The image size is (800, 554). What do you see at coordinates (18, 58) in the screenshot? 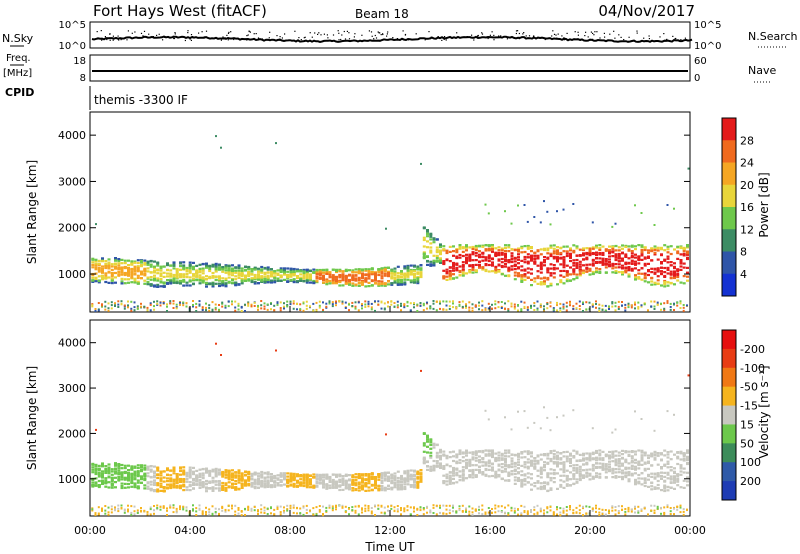
I see `freq-label: Freq.` at bounding box center [18, 58].